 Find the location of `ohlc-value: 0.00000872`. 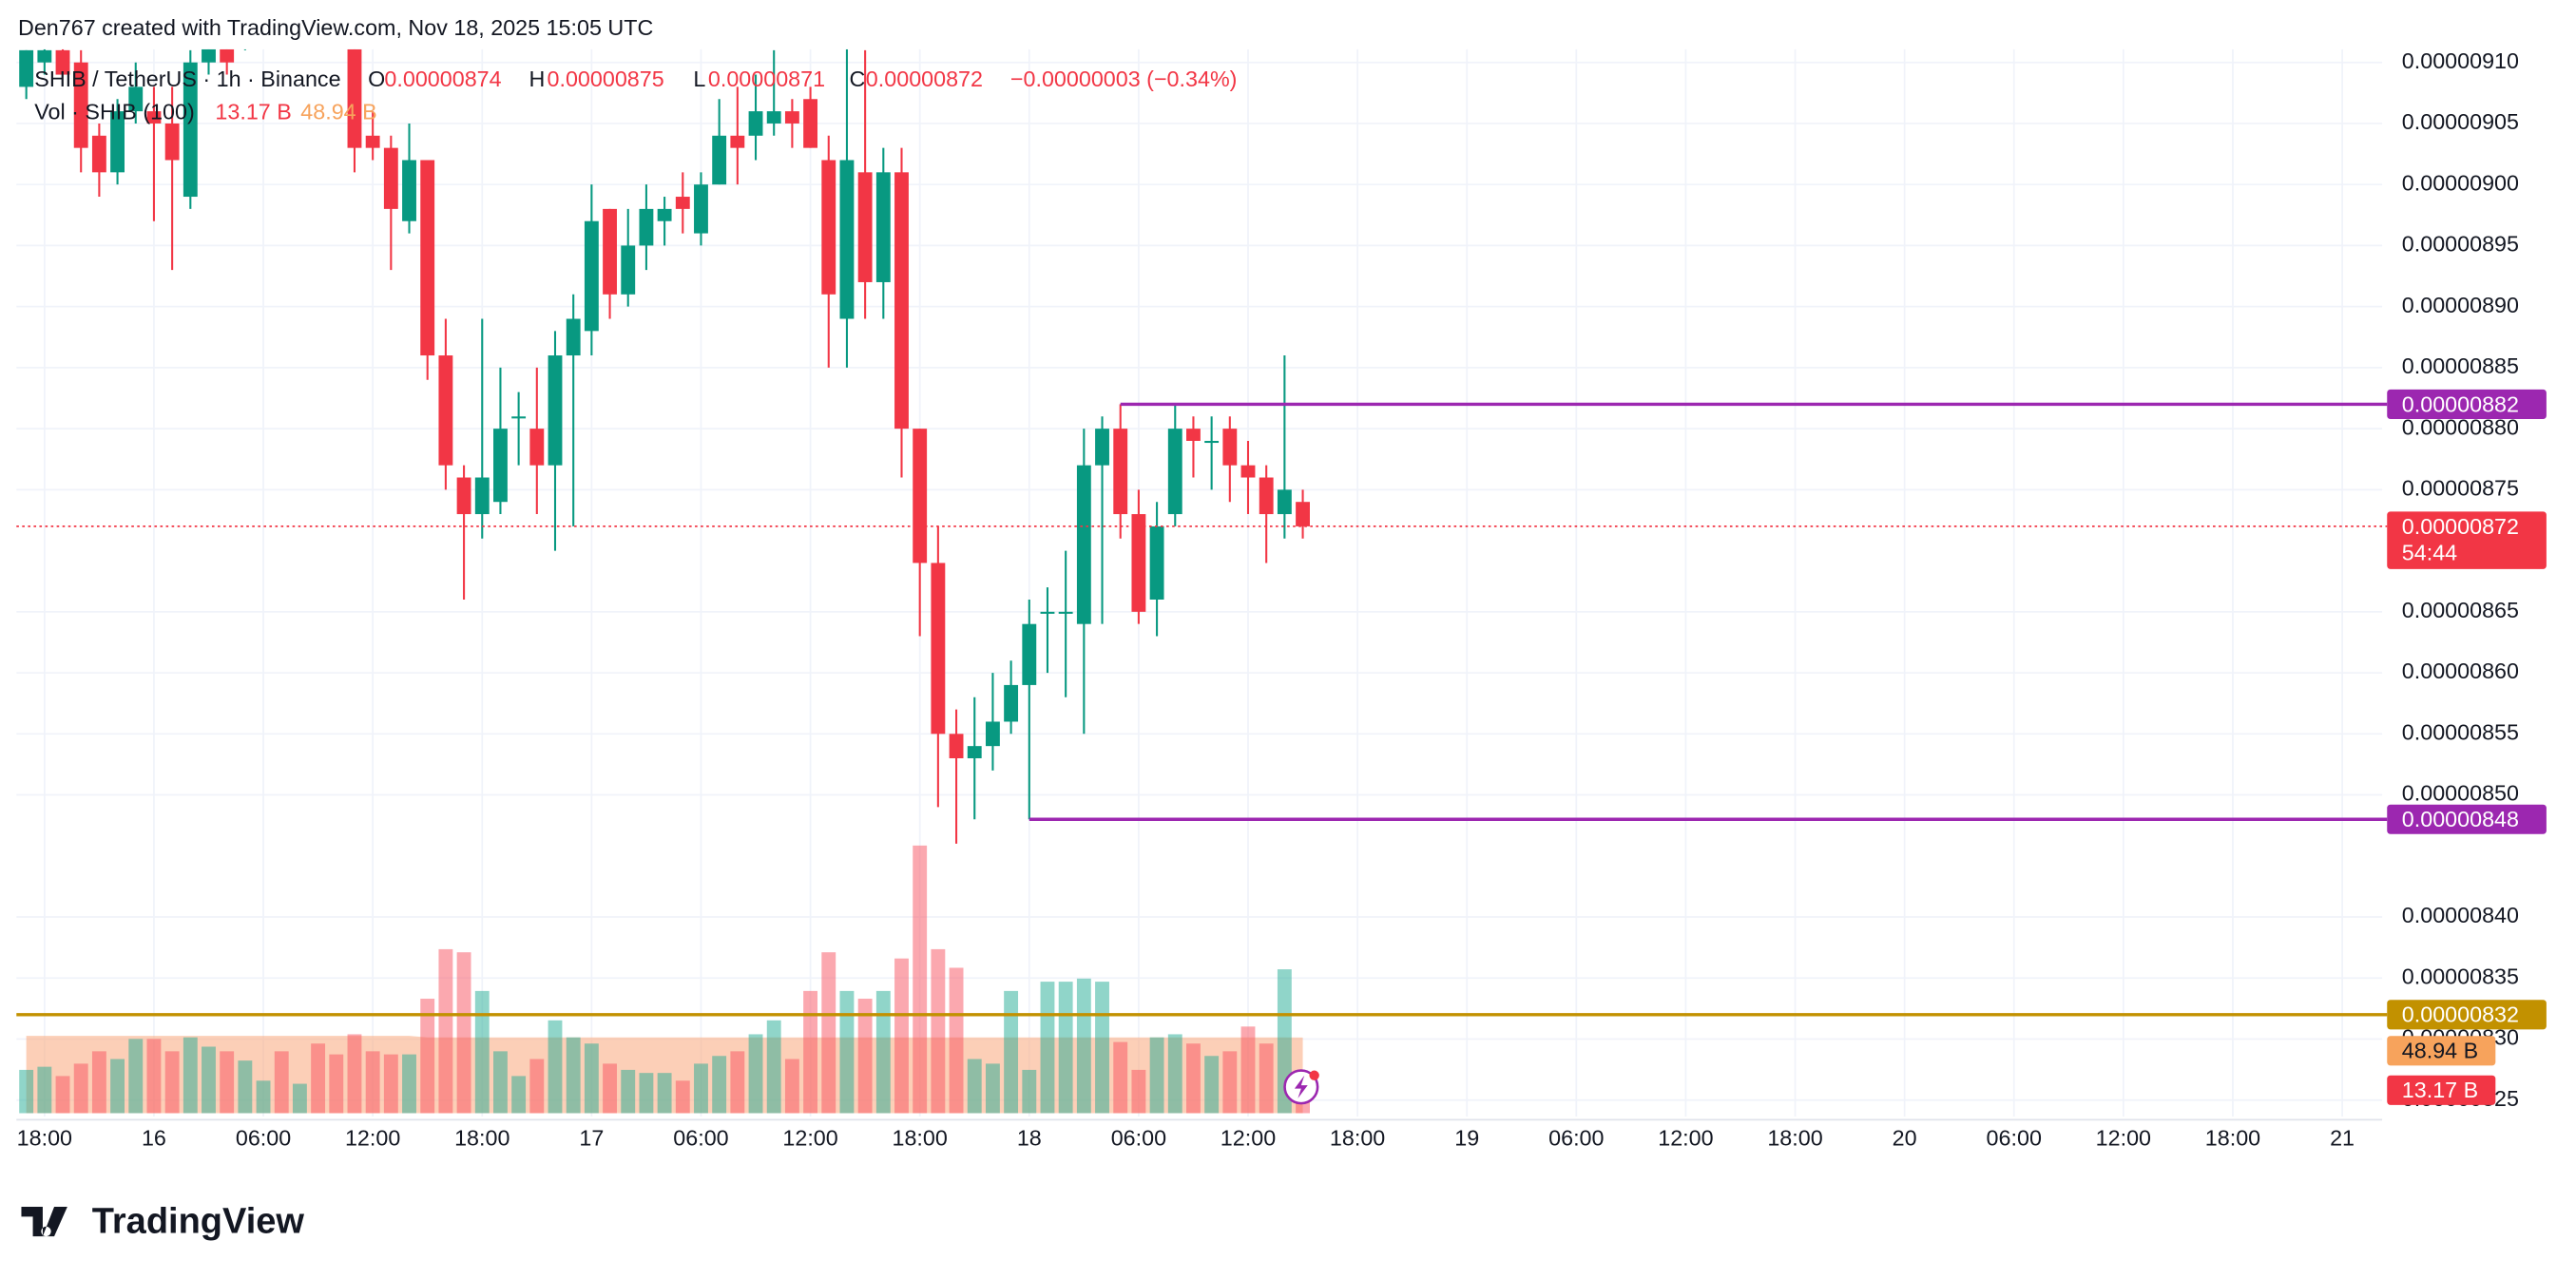

ohlc-value: 0.00000872 is located at coordinates (925, 79).